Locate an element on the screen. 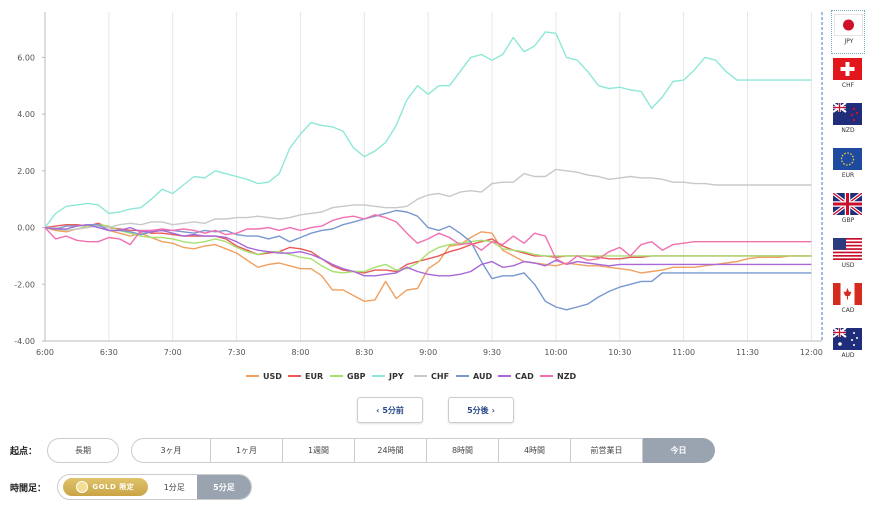  series-line-nzd is located at coordinates (428, 240).